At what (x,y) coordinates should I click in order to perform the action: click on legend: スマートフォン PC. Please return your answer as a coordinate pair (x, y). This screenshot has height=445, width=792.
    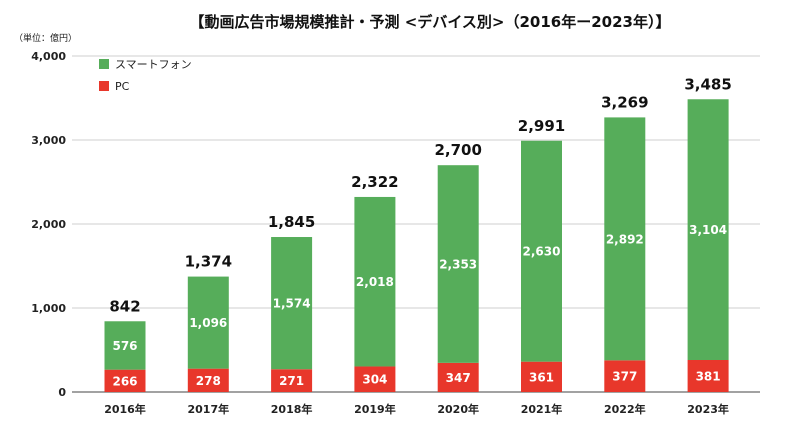
    Looking at the image, I should click on (145, 75).